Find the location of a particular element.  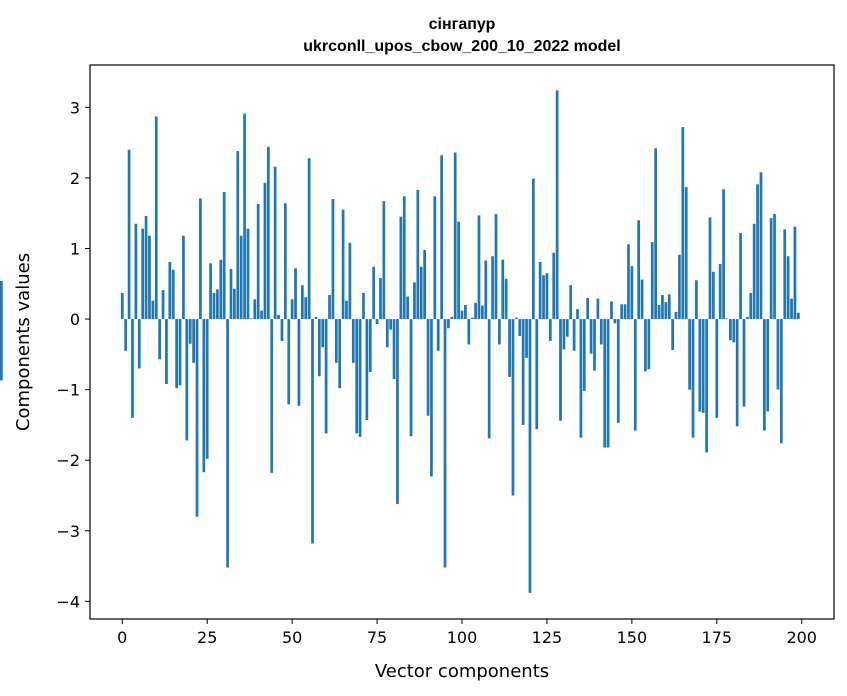

x-axis-label: Vector components is located at coordinates (462, 671).